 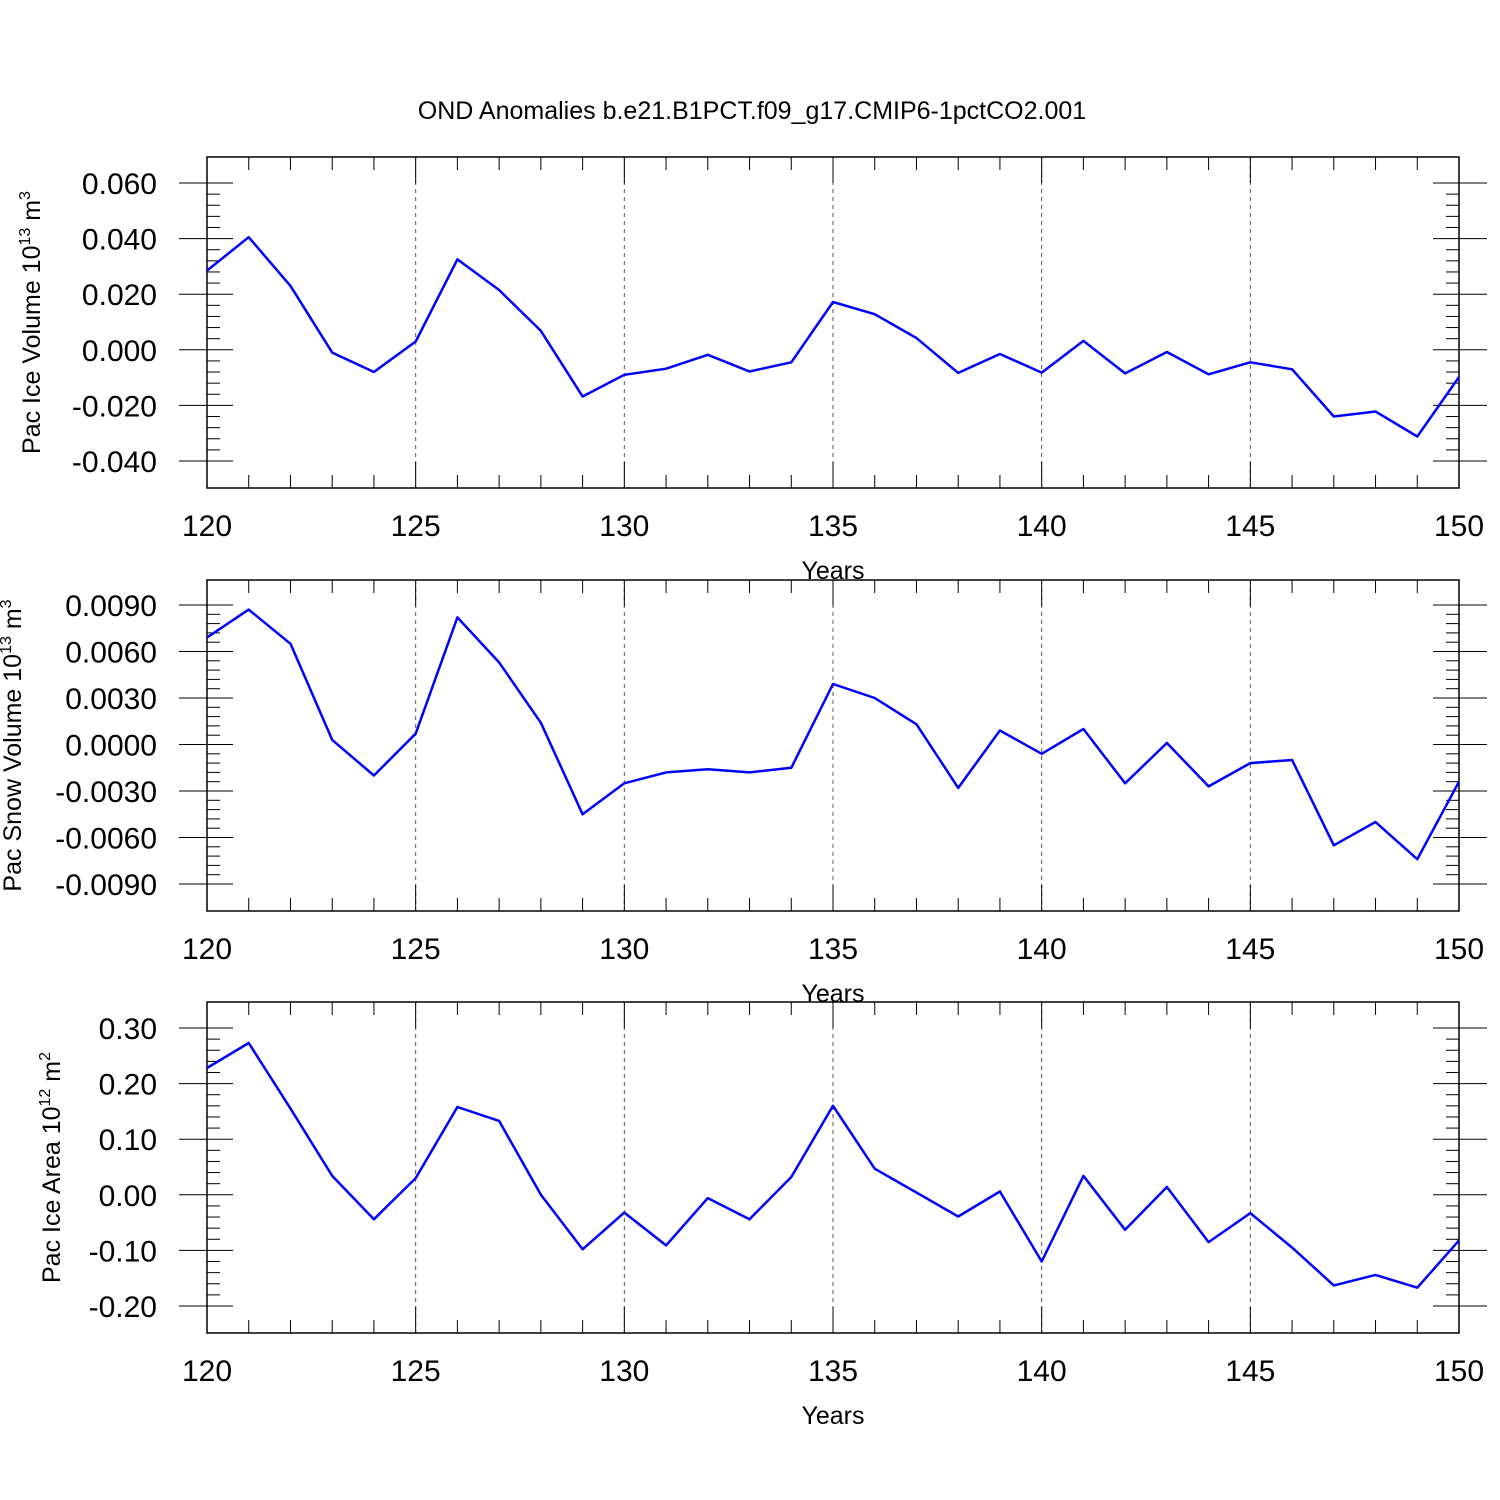 I want to click on y-axis-title: Pac Ice Volume 1013 m3, so click(x=31, y=322).